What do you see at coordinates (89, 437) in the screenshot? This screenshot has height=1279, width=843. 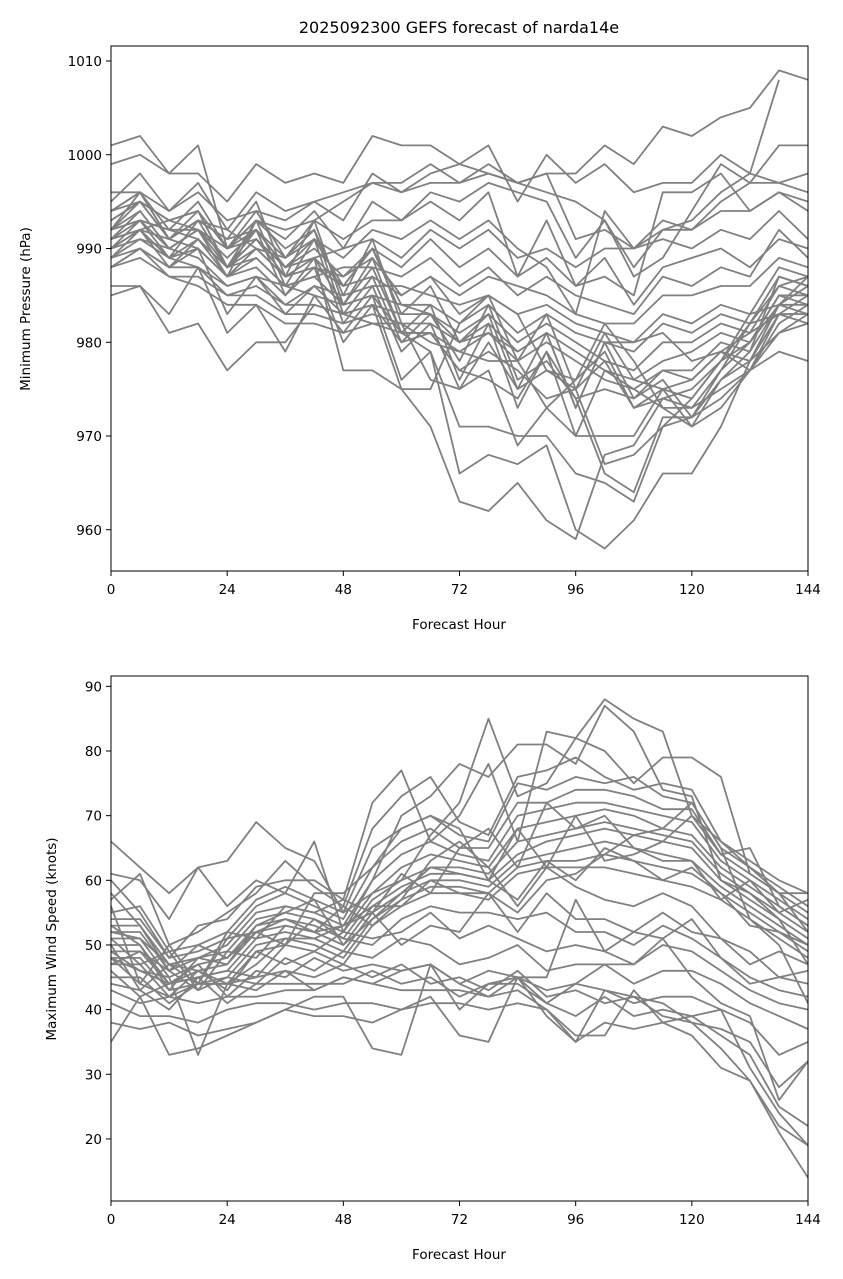 I see `pressure-y-tick-label-970: 970` at bounding box center [89, 437].